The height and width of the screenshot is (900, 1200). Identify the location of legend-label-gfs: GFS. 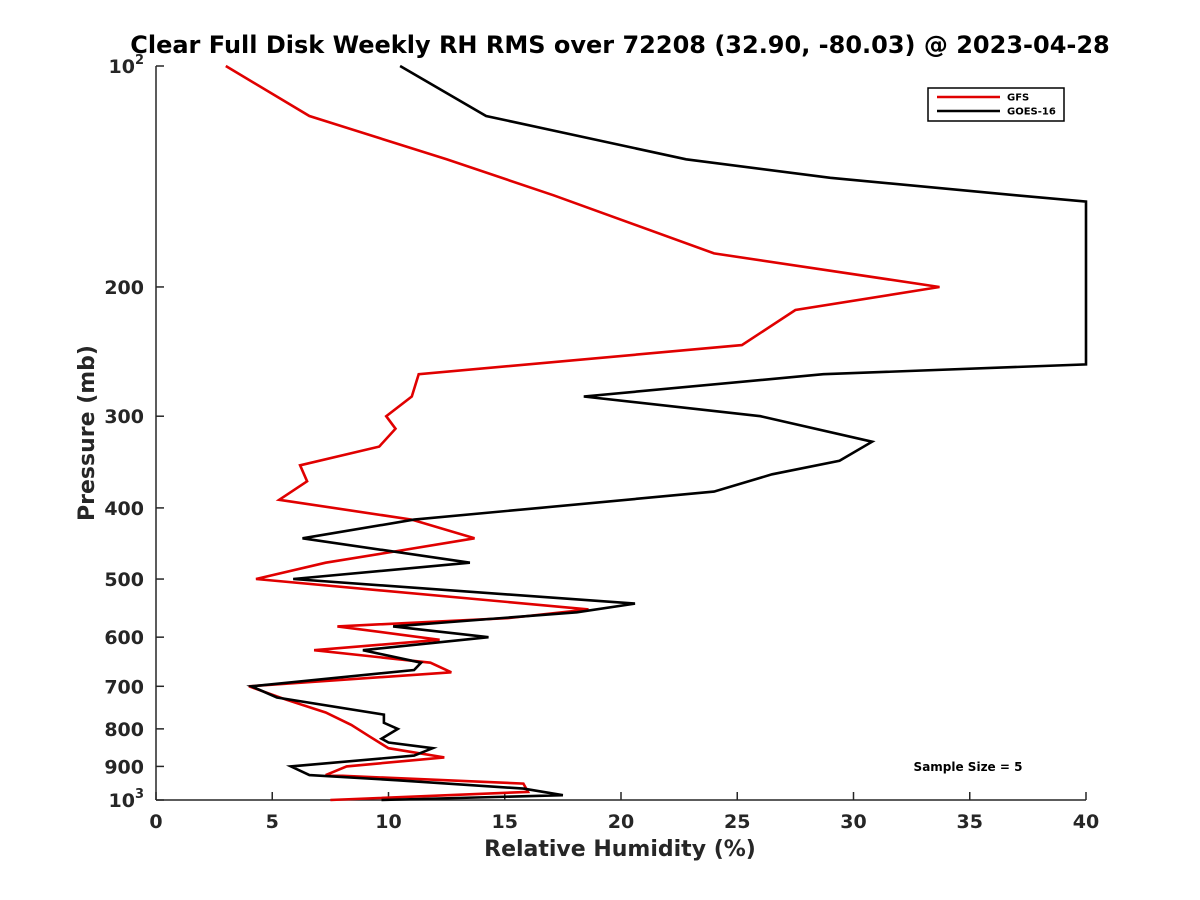
(1018, 98).